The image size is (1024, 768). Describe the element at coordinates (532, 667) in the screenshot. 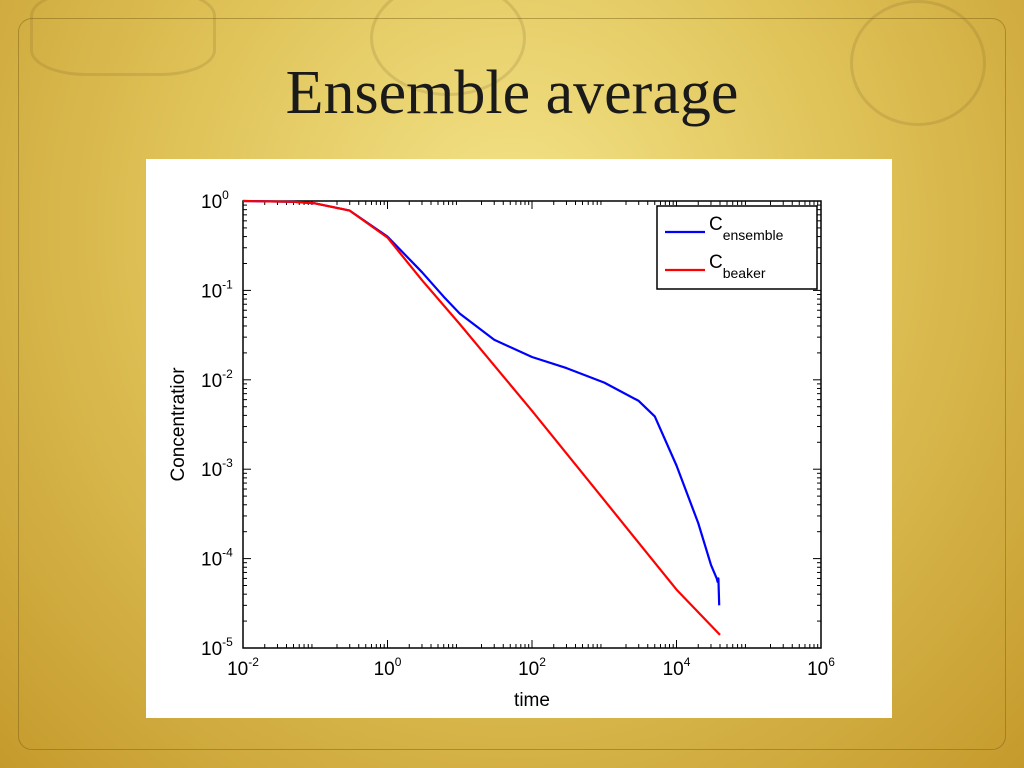

I see `x-tick-label: 10²` at that location.